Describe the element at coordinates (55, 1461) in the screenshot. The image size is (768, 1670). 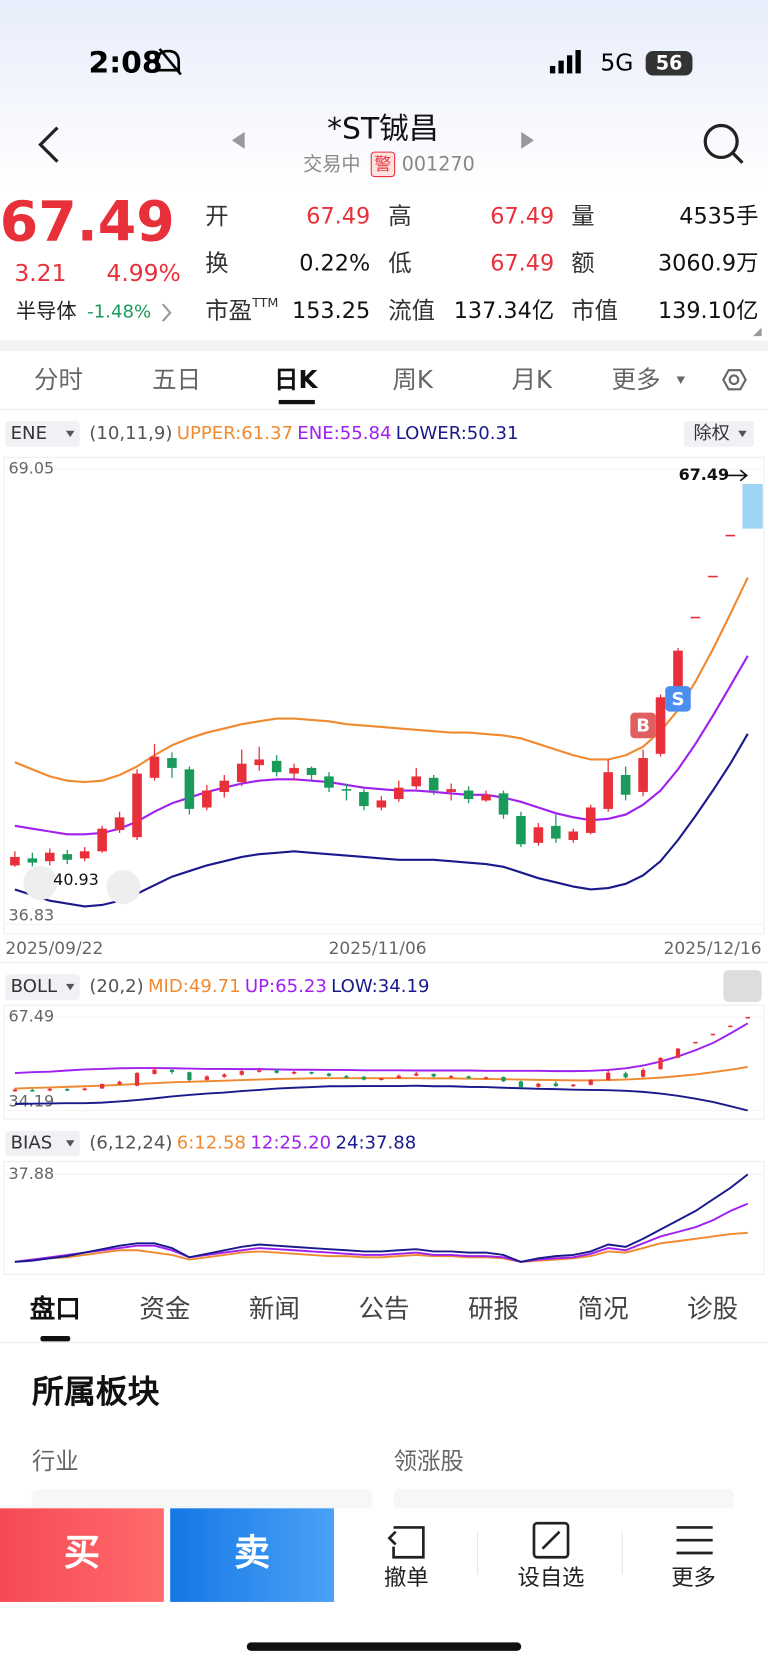
I see `column-label: 行业` at that location.